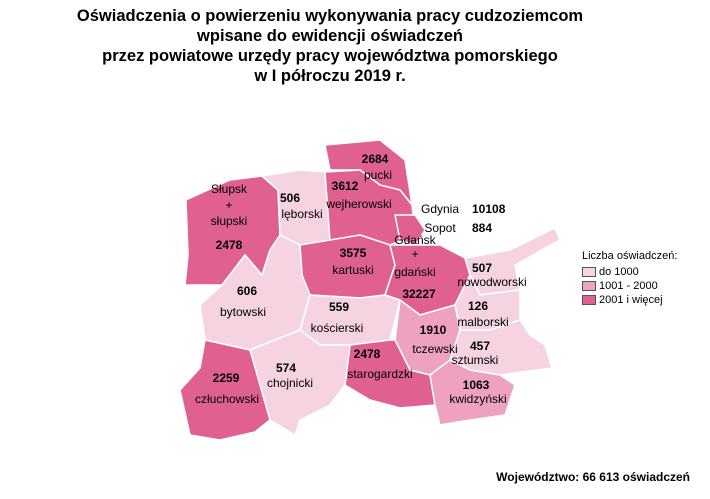  Describe the element at coordinates (476, 385) in the screenshot. I see `county-value-kwidzynski: 1063` at that location.